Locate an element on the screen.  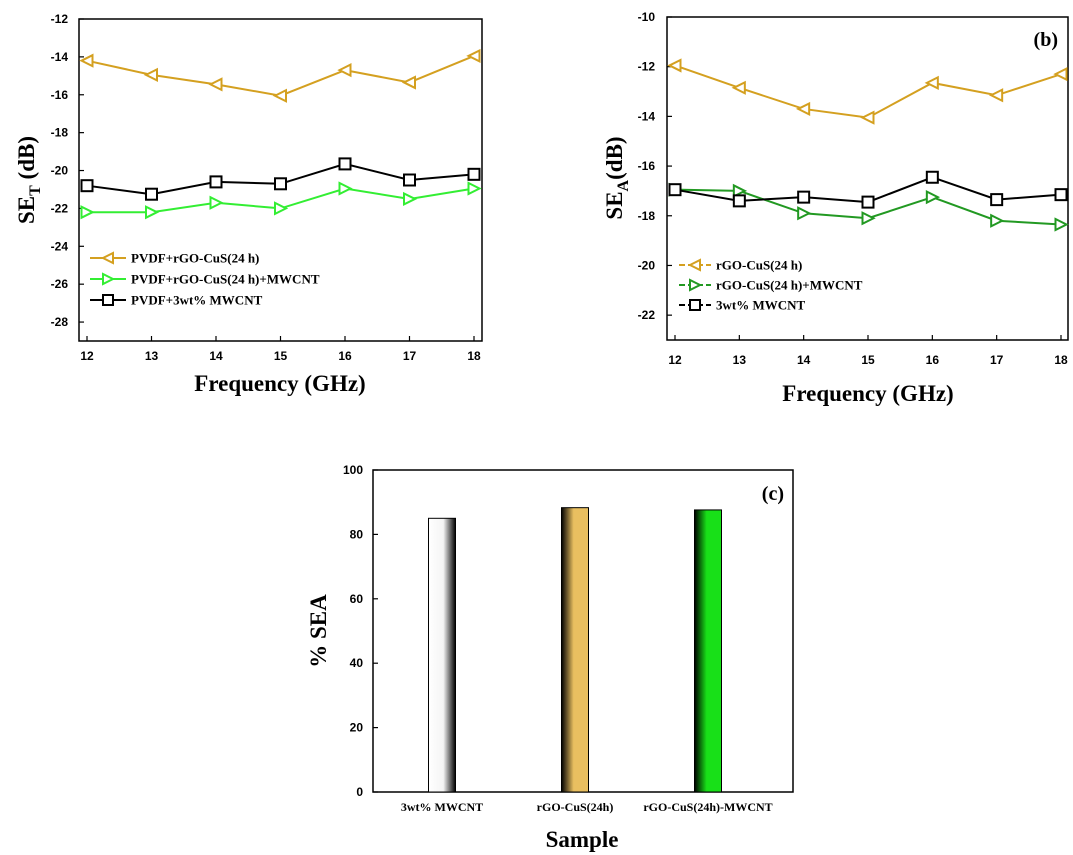
legend-label: rGO-CuS(24 h)+MWCNT is located at coordinates (789, 285).